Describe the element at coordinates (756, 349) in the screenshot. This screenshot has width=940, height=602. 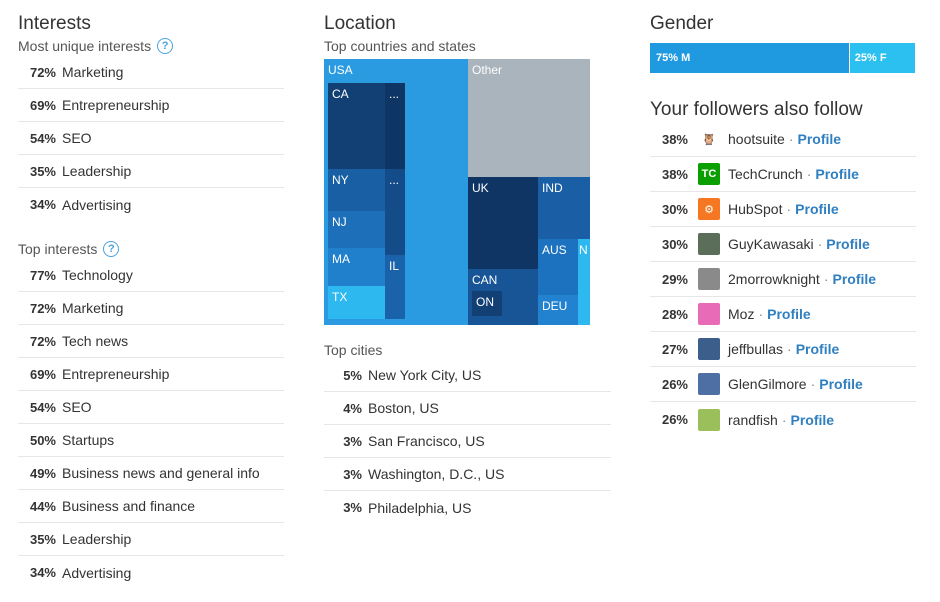
I see `account-name: jeffbullas` at that location.